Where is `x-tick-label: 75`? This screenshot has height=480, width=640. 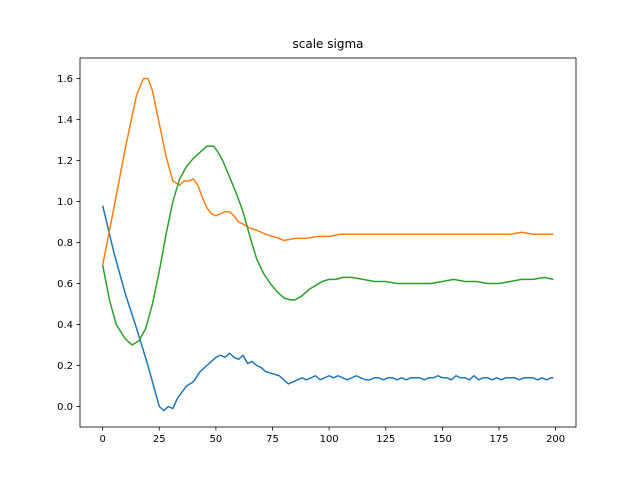 x-tick-label: 75 is located at coordinates (272, 439).